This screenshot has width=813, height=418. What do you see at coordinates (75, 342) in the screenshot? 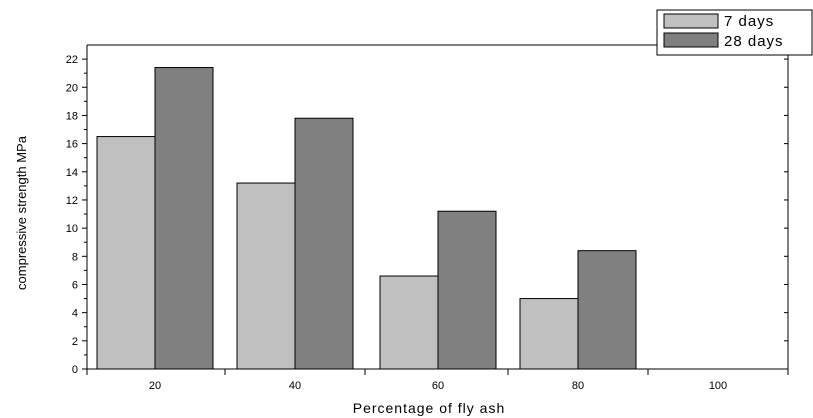
I see `y-tick-label: 2` at bounding box center [75, 342].